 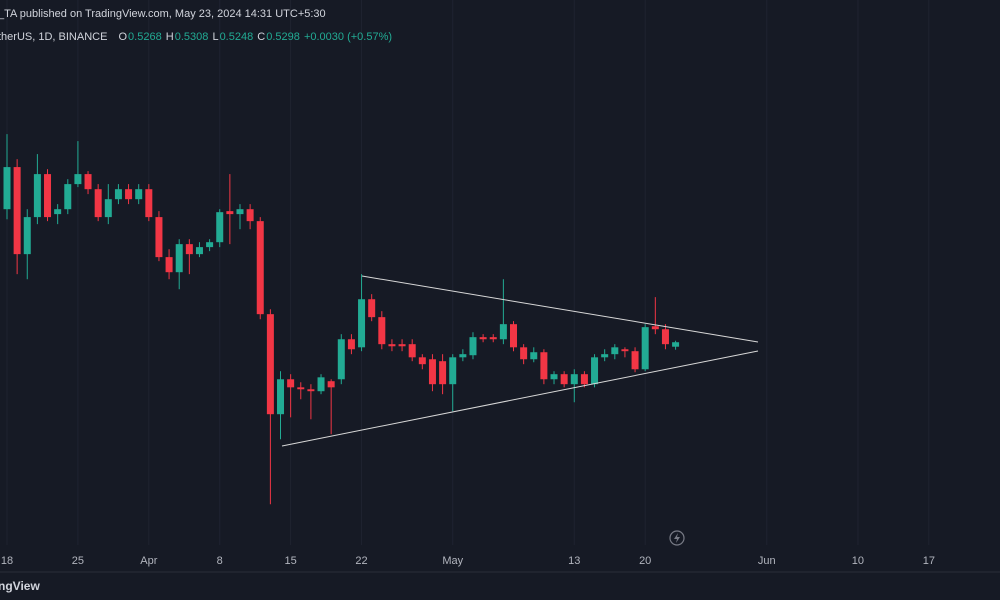 What do you see at coordinates (645, 561) in the screenshot?
I see `x-tick-label: 20` at bounding box center [645, 561].